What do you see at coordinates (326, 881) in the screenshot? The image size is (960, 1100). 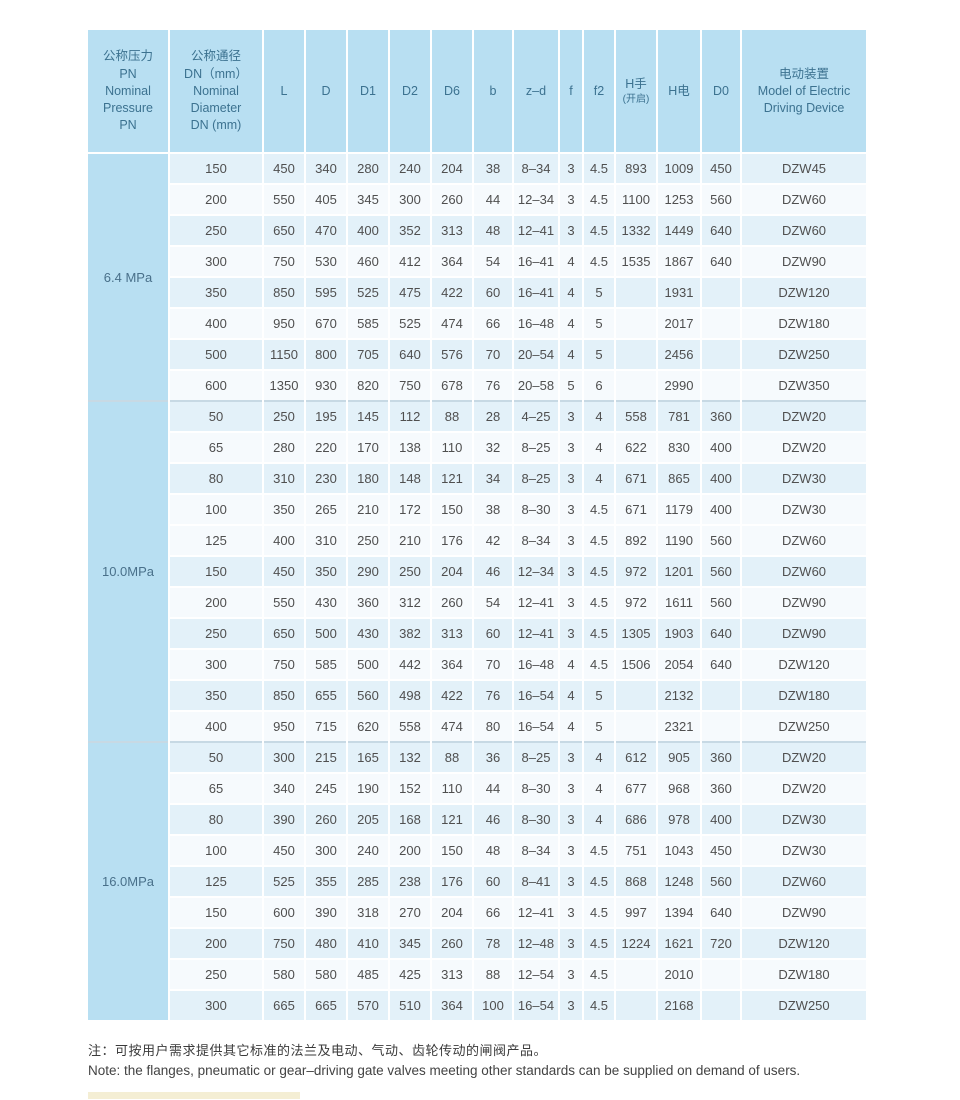 I see `table-cell: 355` at bounding box center [326, 881].